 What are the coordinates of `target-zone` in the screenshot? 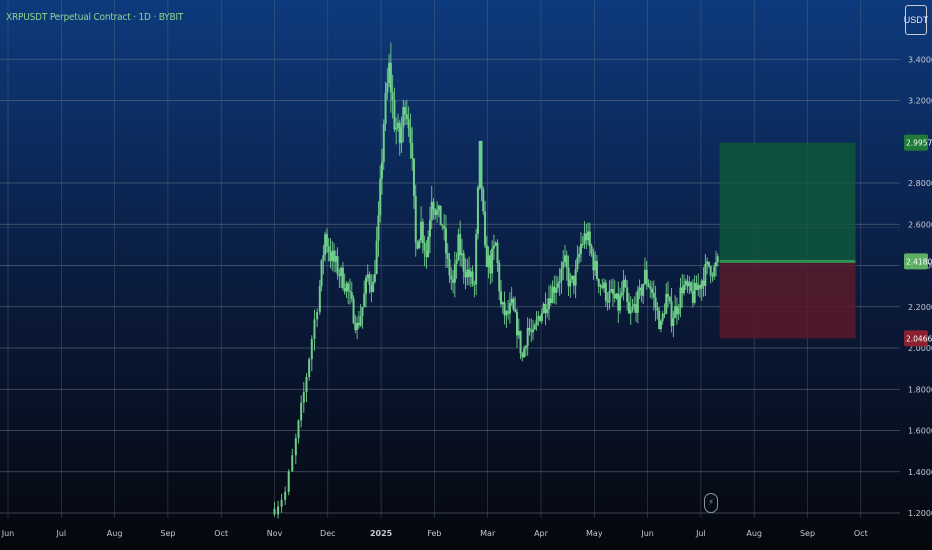 It's located at (787, 202).